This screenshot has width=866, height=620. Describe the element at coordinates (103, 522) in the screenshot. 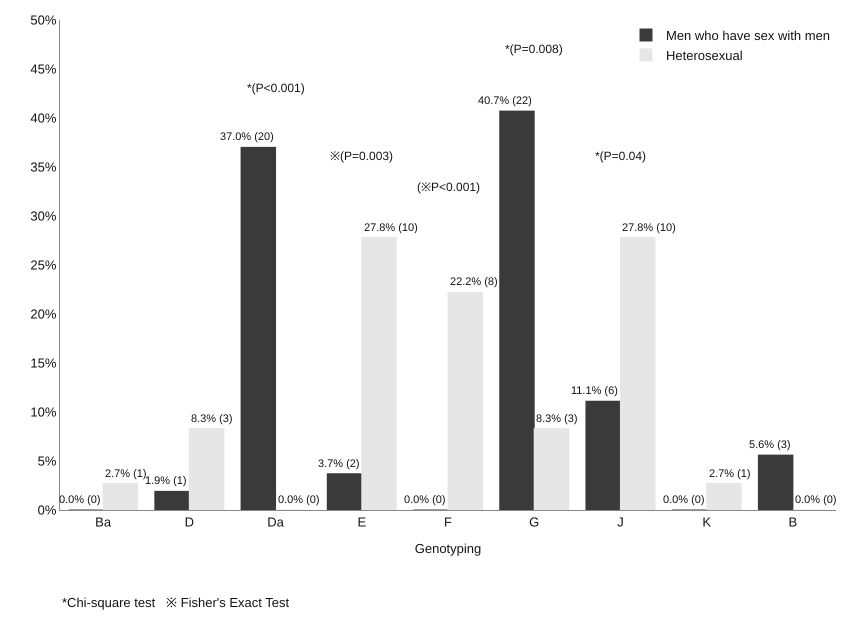

I see `x-tick-label: Ba` at that location.